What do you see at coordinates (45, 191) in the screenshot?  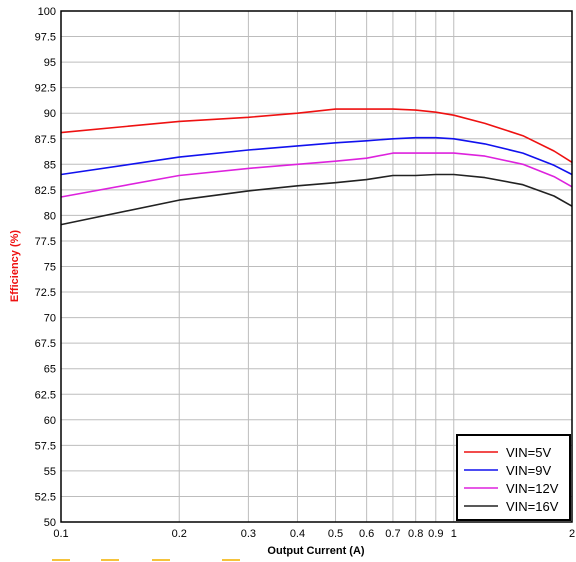 I see `y-tick-label: 82.5` at bounding box center [45, 191].